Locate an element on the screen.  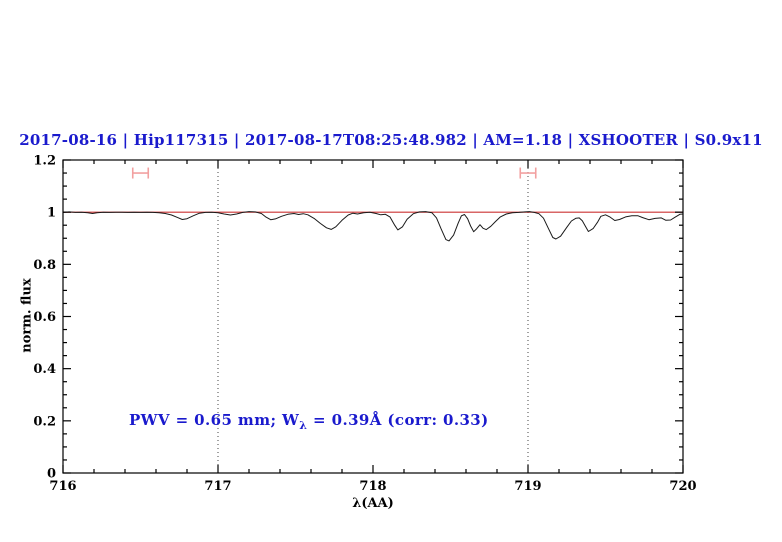
y-tick-label: 0.8 is located at coordinates (44, 265).